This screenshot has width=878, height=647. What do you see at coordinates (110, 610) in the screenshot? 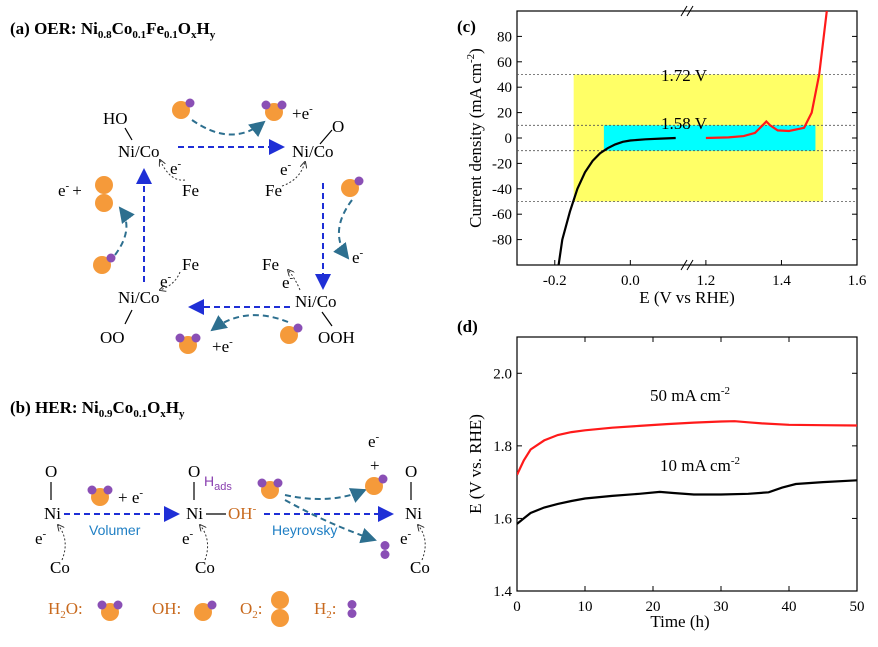
I see `legend-h2o-icon` at bounding box center [110, 610].